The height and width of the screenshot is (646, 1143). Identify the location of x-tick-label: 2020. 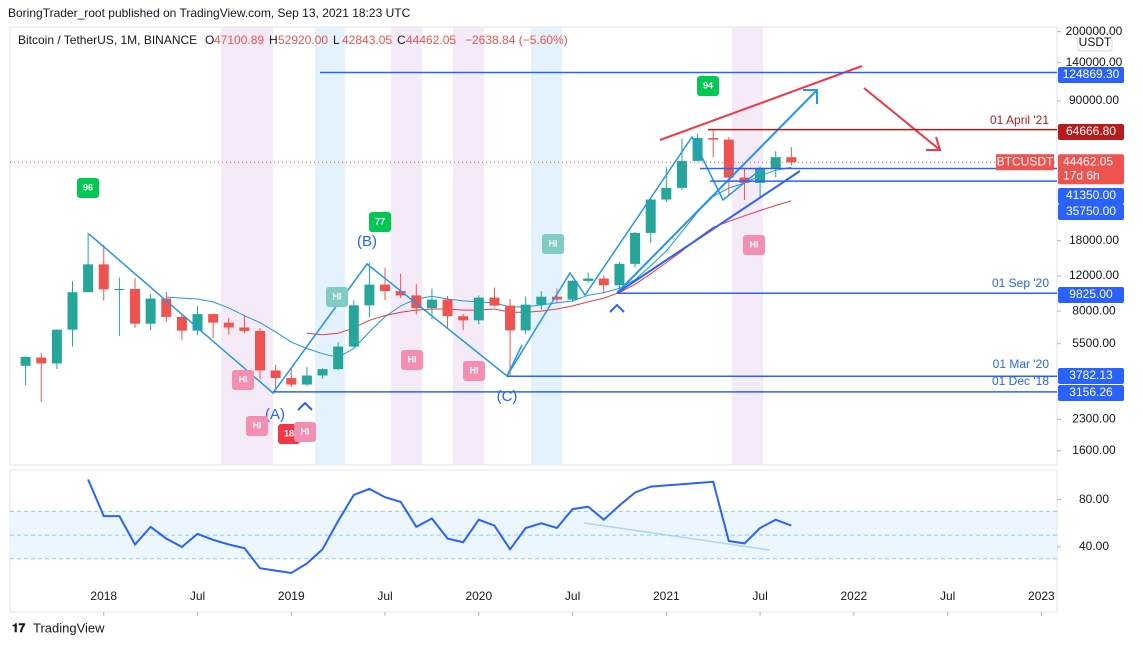
(478, 596).